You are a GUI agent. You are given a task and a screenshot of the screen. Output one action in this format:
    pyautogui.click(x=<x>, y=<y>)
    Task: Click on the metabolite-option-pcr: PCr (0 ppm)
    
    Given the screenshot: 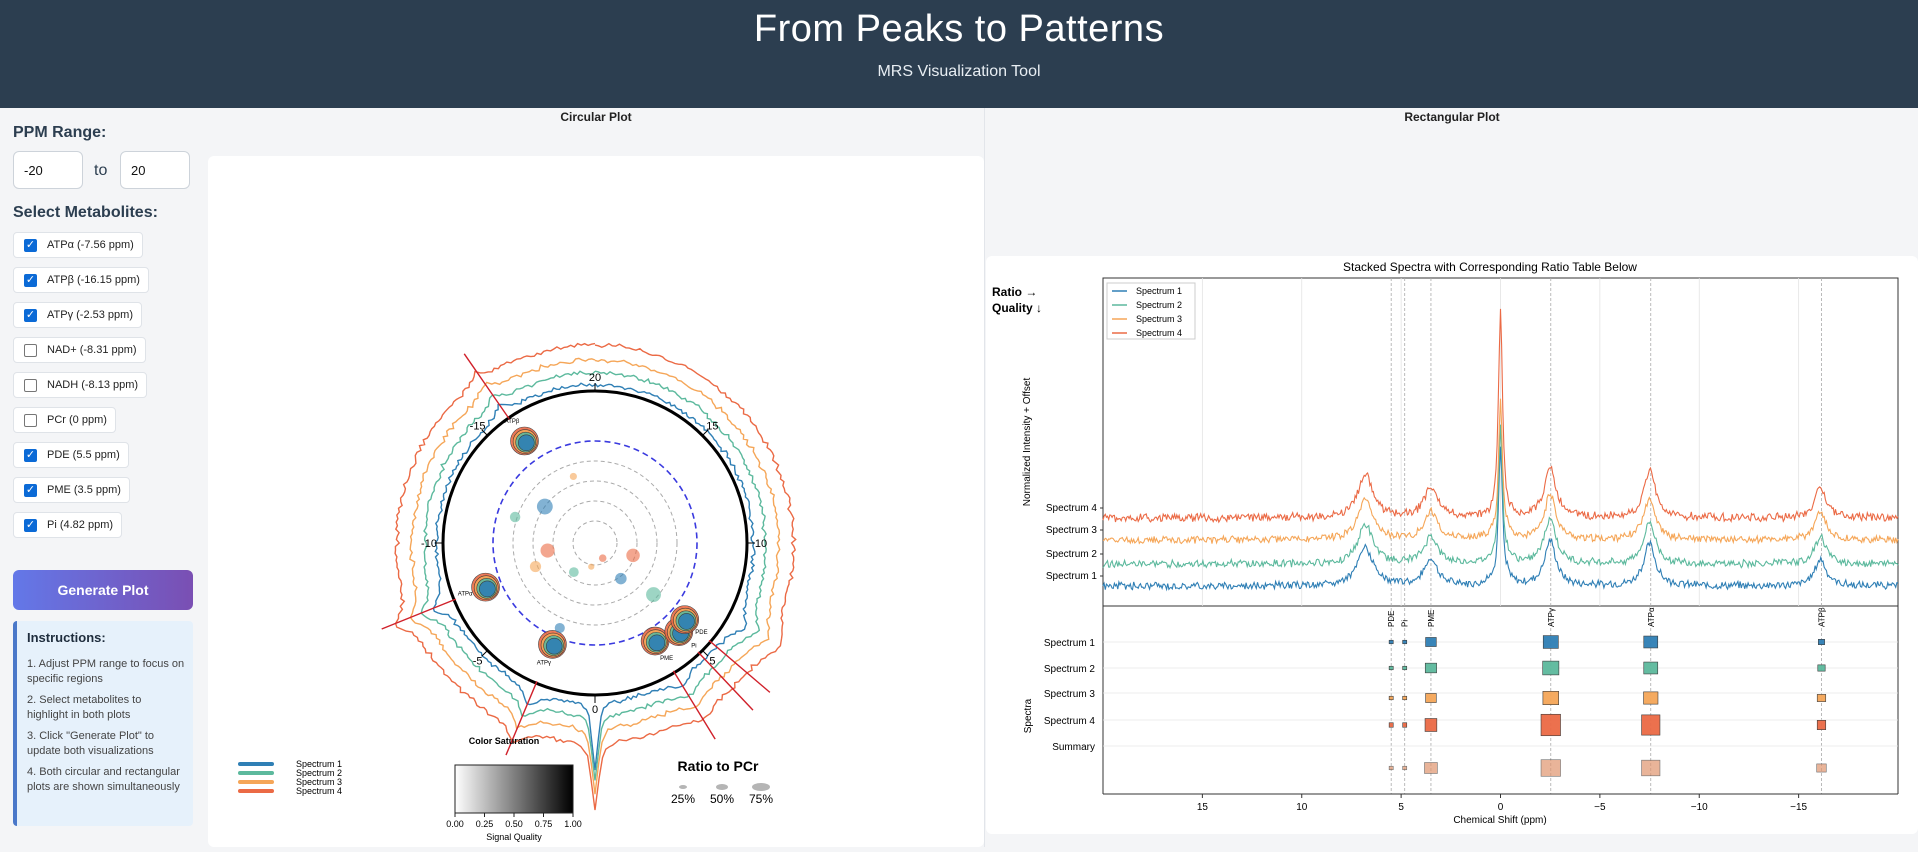 What is the action you would take?
    pyautogui.click(x=64, y=420)
    